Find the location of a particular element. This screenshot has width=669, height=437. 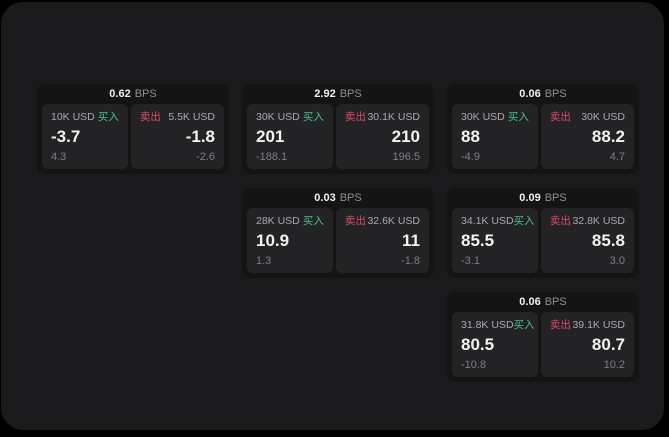

sell-tile-header: 卖出 5.5K USD is located at coordinates (177, 117).